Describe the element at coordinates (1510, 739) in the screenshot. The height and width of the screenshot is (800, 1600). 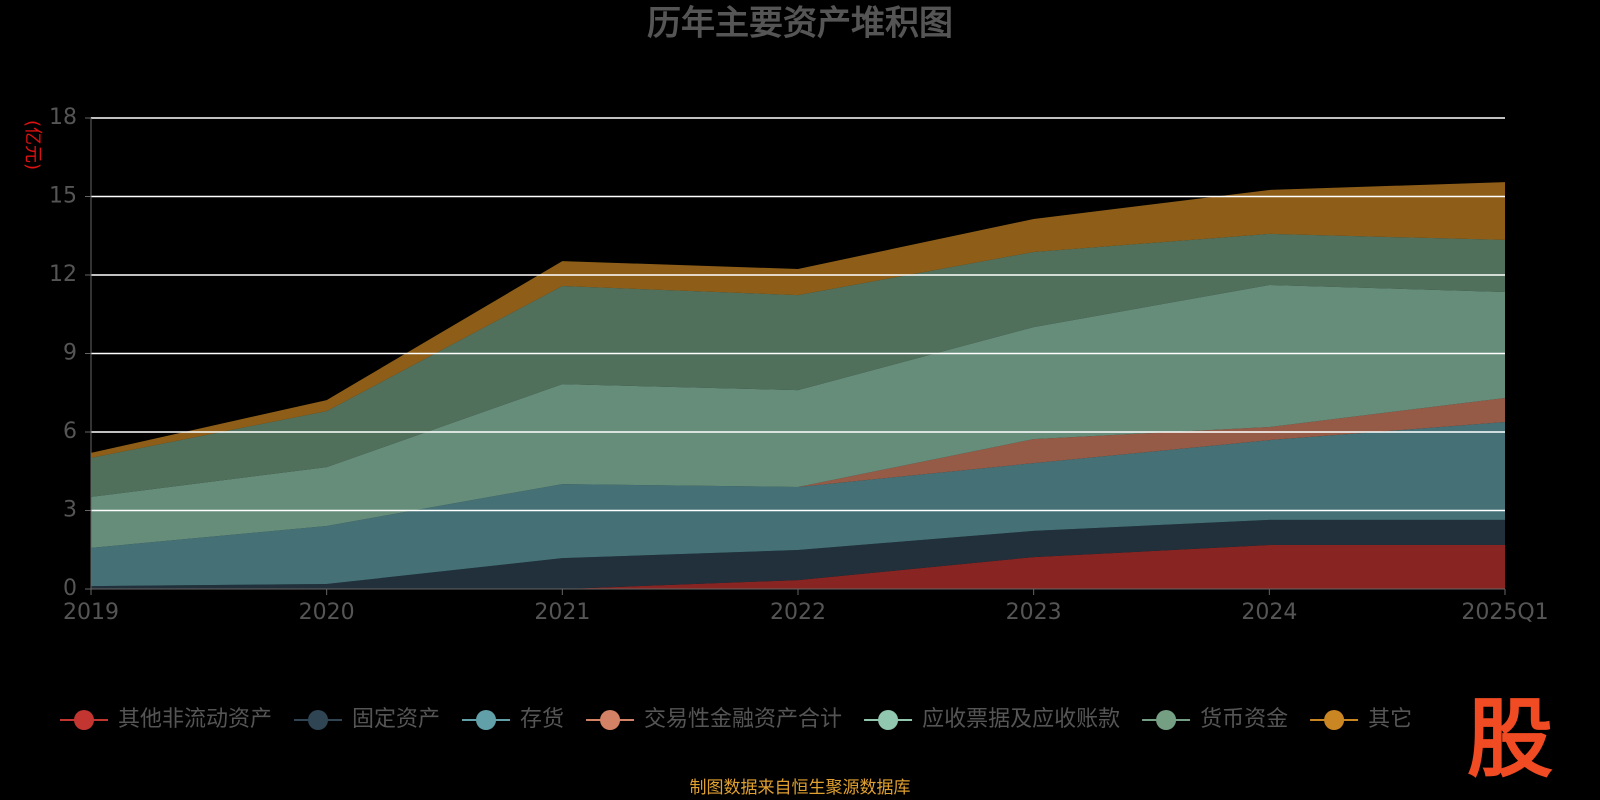
I see `logo: 股` at that location.